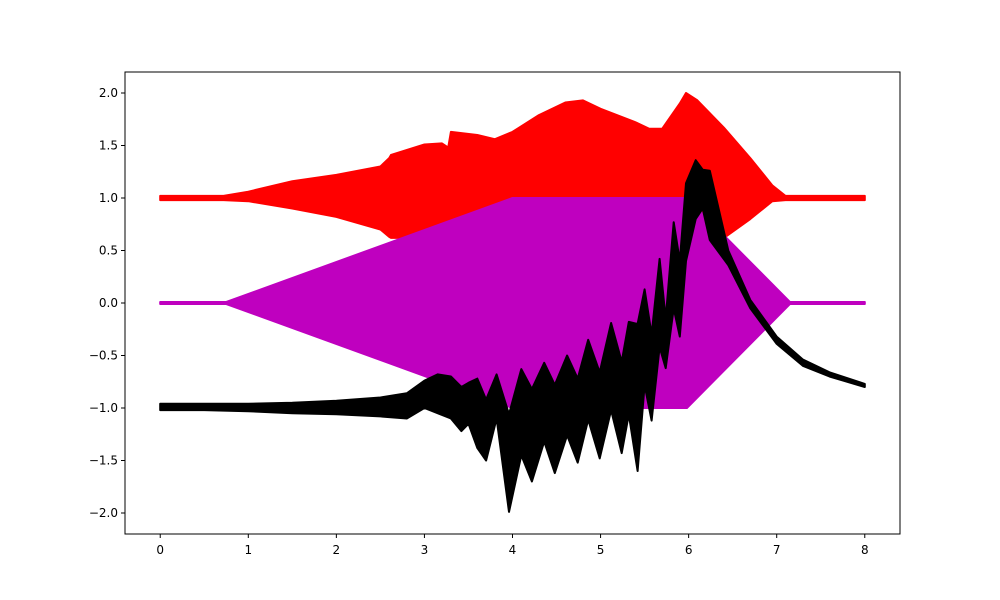  Describe the element at coordinates (865, 550) in the screenshot. I see `x-tick-label: 8` at that location.